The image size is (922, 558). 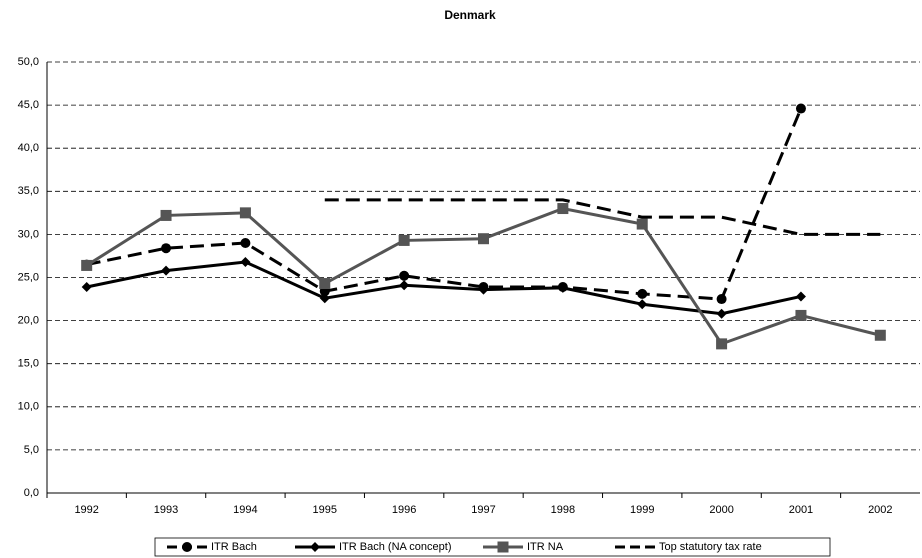 What do you see at coordinates (28, 407) in the screenshot?
I see `y-tick-label: 10,0` at bounding box center [28, 407].